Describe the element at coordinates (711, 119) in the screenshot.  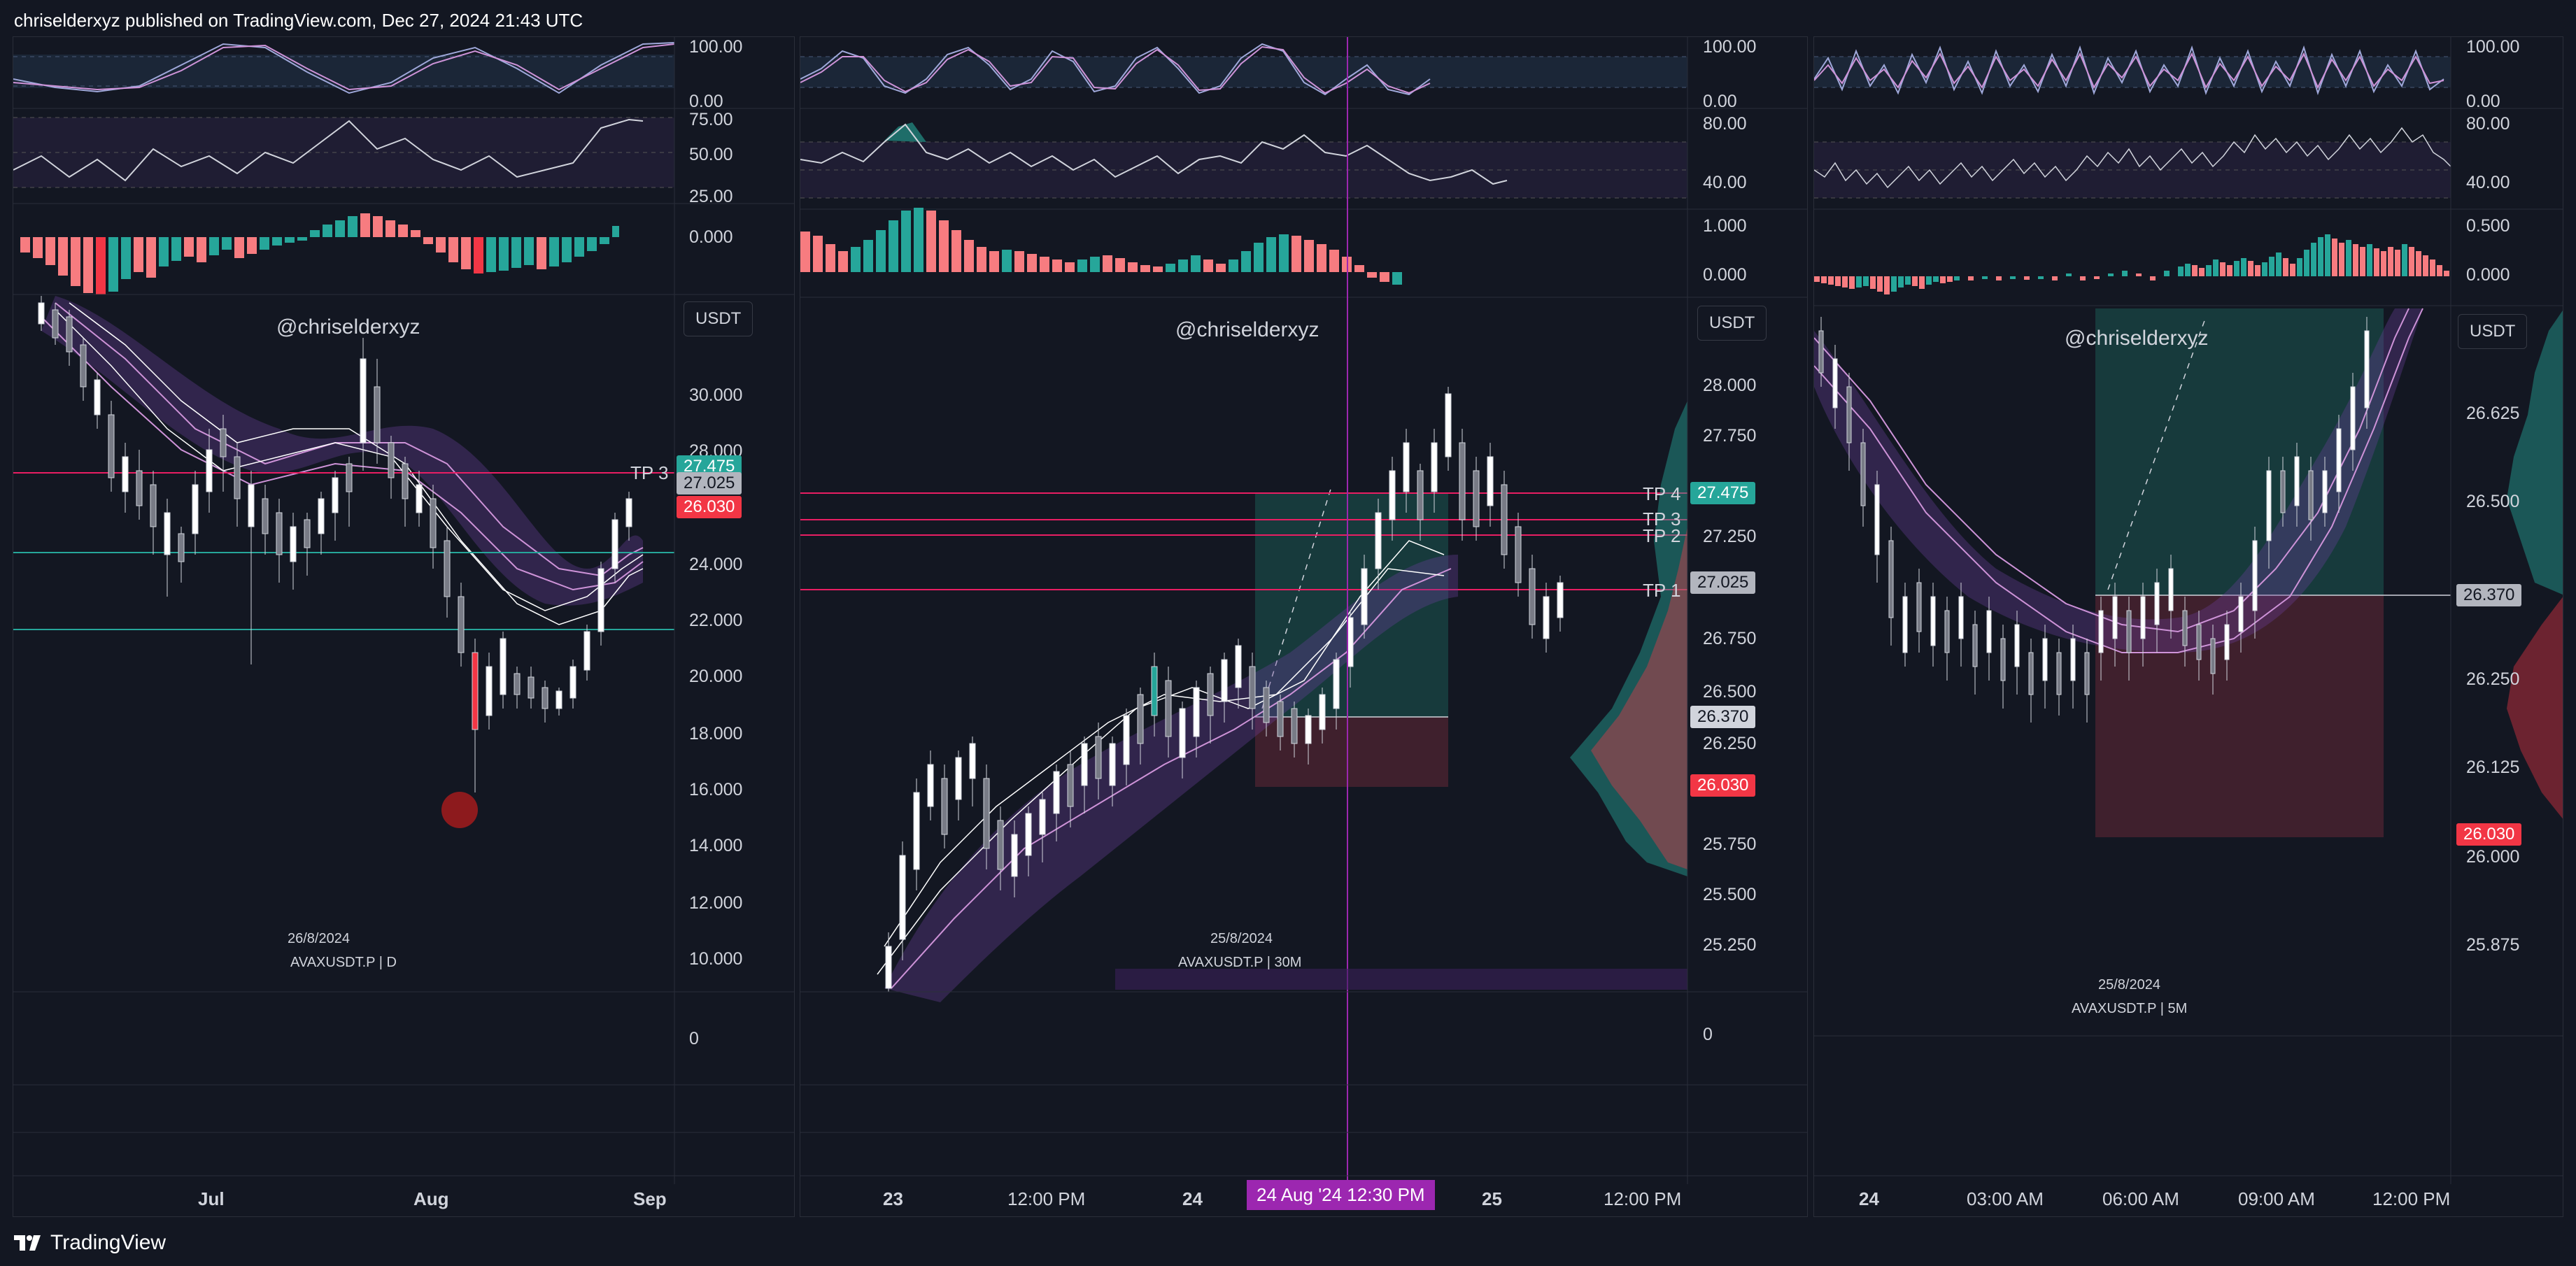
I see `osc2-tick: 75.00` at that location.